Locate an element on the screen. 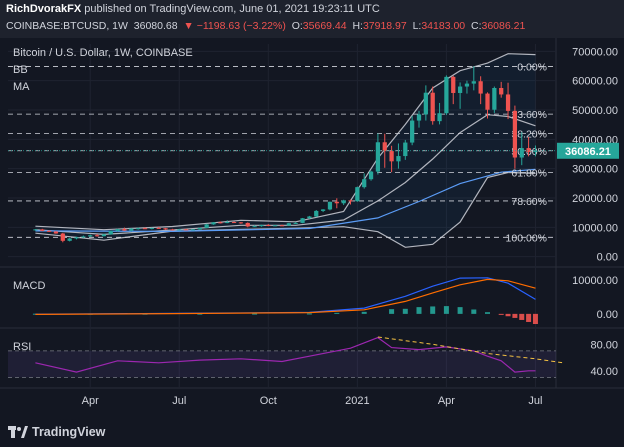 The image size is (624, 447). last-price-tag is located at coordinates (588, 150).